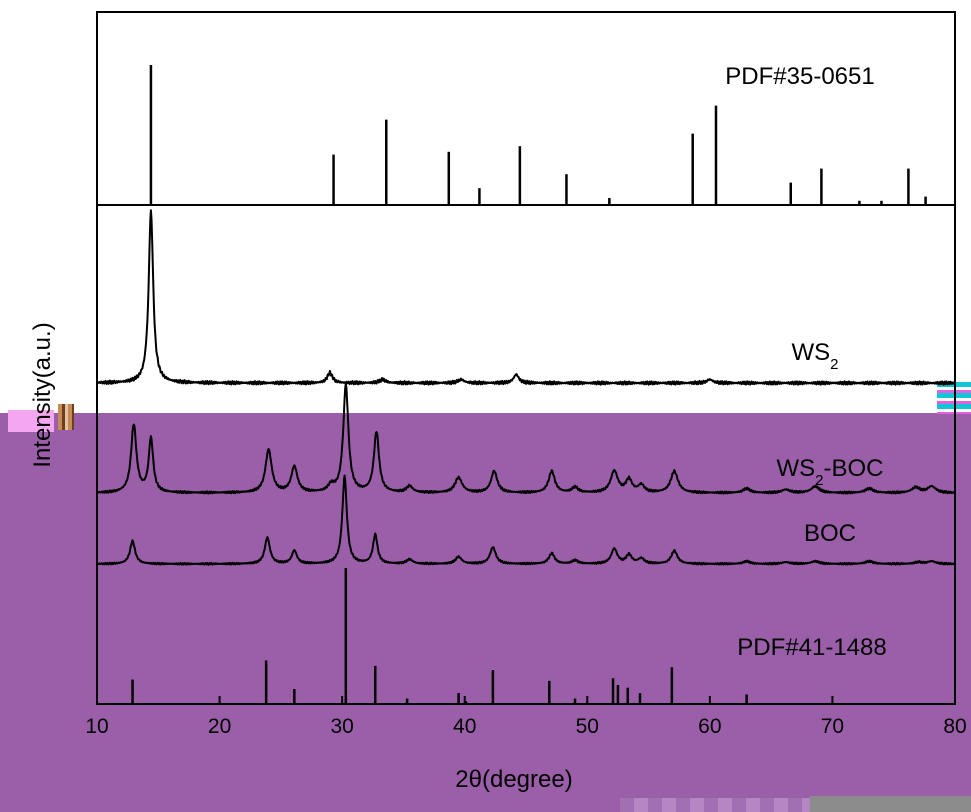  I want to click on x-axis-title: 2θ(degree), so click(513, 779).